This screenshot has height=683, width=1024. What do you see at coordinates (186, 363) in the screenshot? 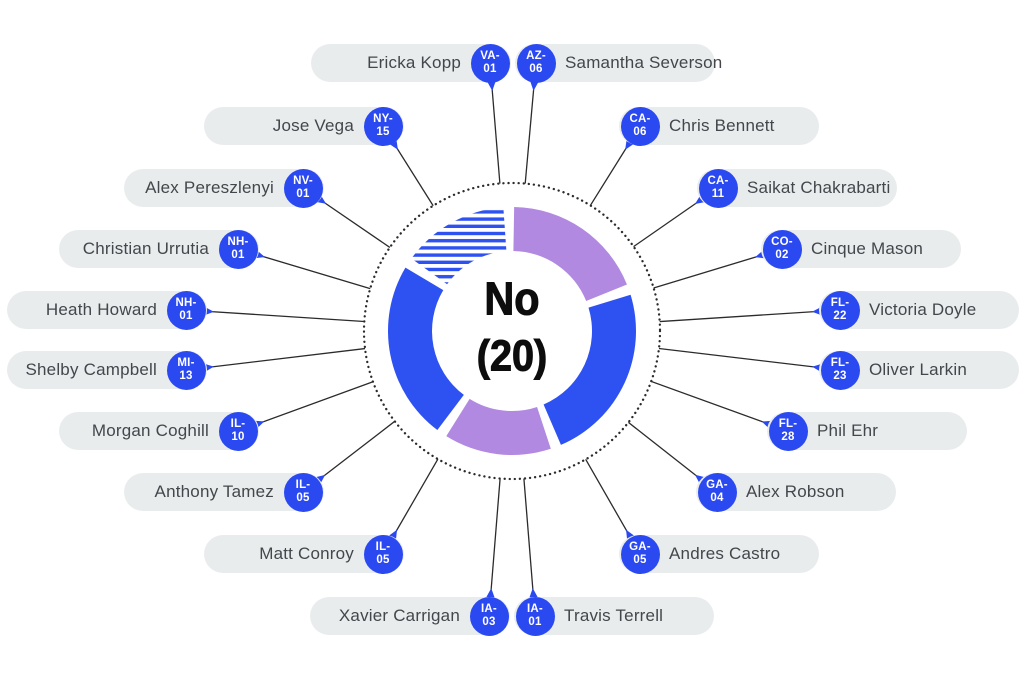
I see `district-code-state: MI-` at bounding box center [186, 363].